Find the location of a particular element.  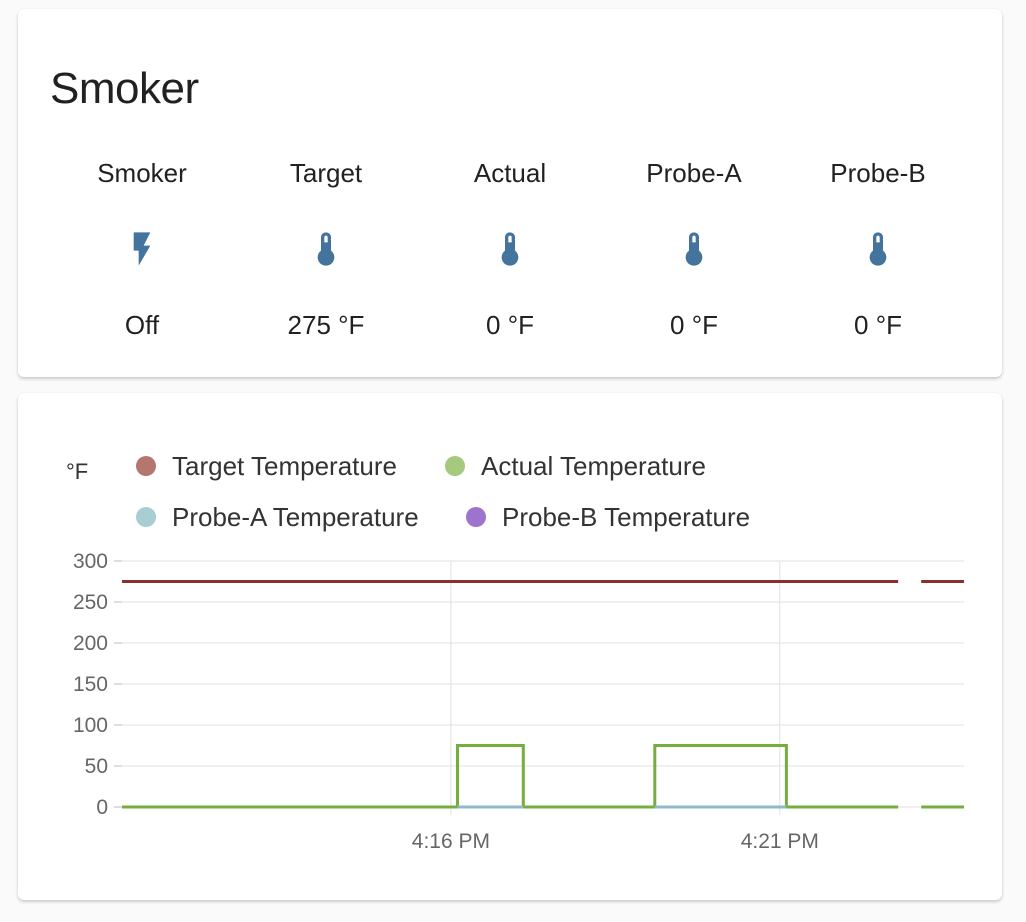

legend-item-probe-a-temperature: Probe-A Temperature is located at coordinates (277, 517).